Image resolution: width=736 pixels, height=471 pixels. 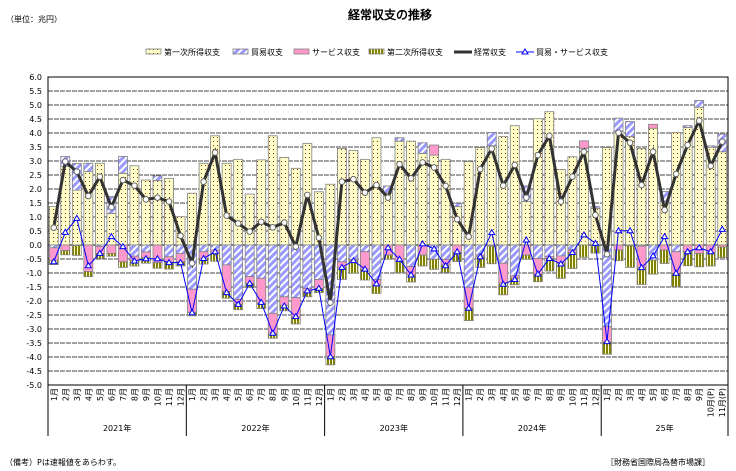 What do you see at coordinates (562, 52) in the screenshot?
I see `legend-item: 貿易・サービス収支` at bounding box center [562, 52].